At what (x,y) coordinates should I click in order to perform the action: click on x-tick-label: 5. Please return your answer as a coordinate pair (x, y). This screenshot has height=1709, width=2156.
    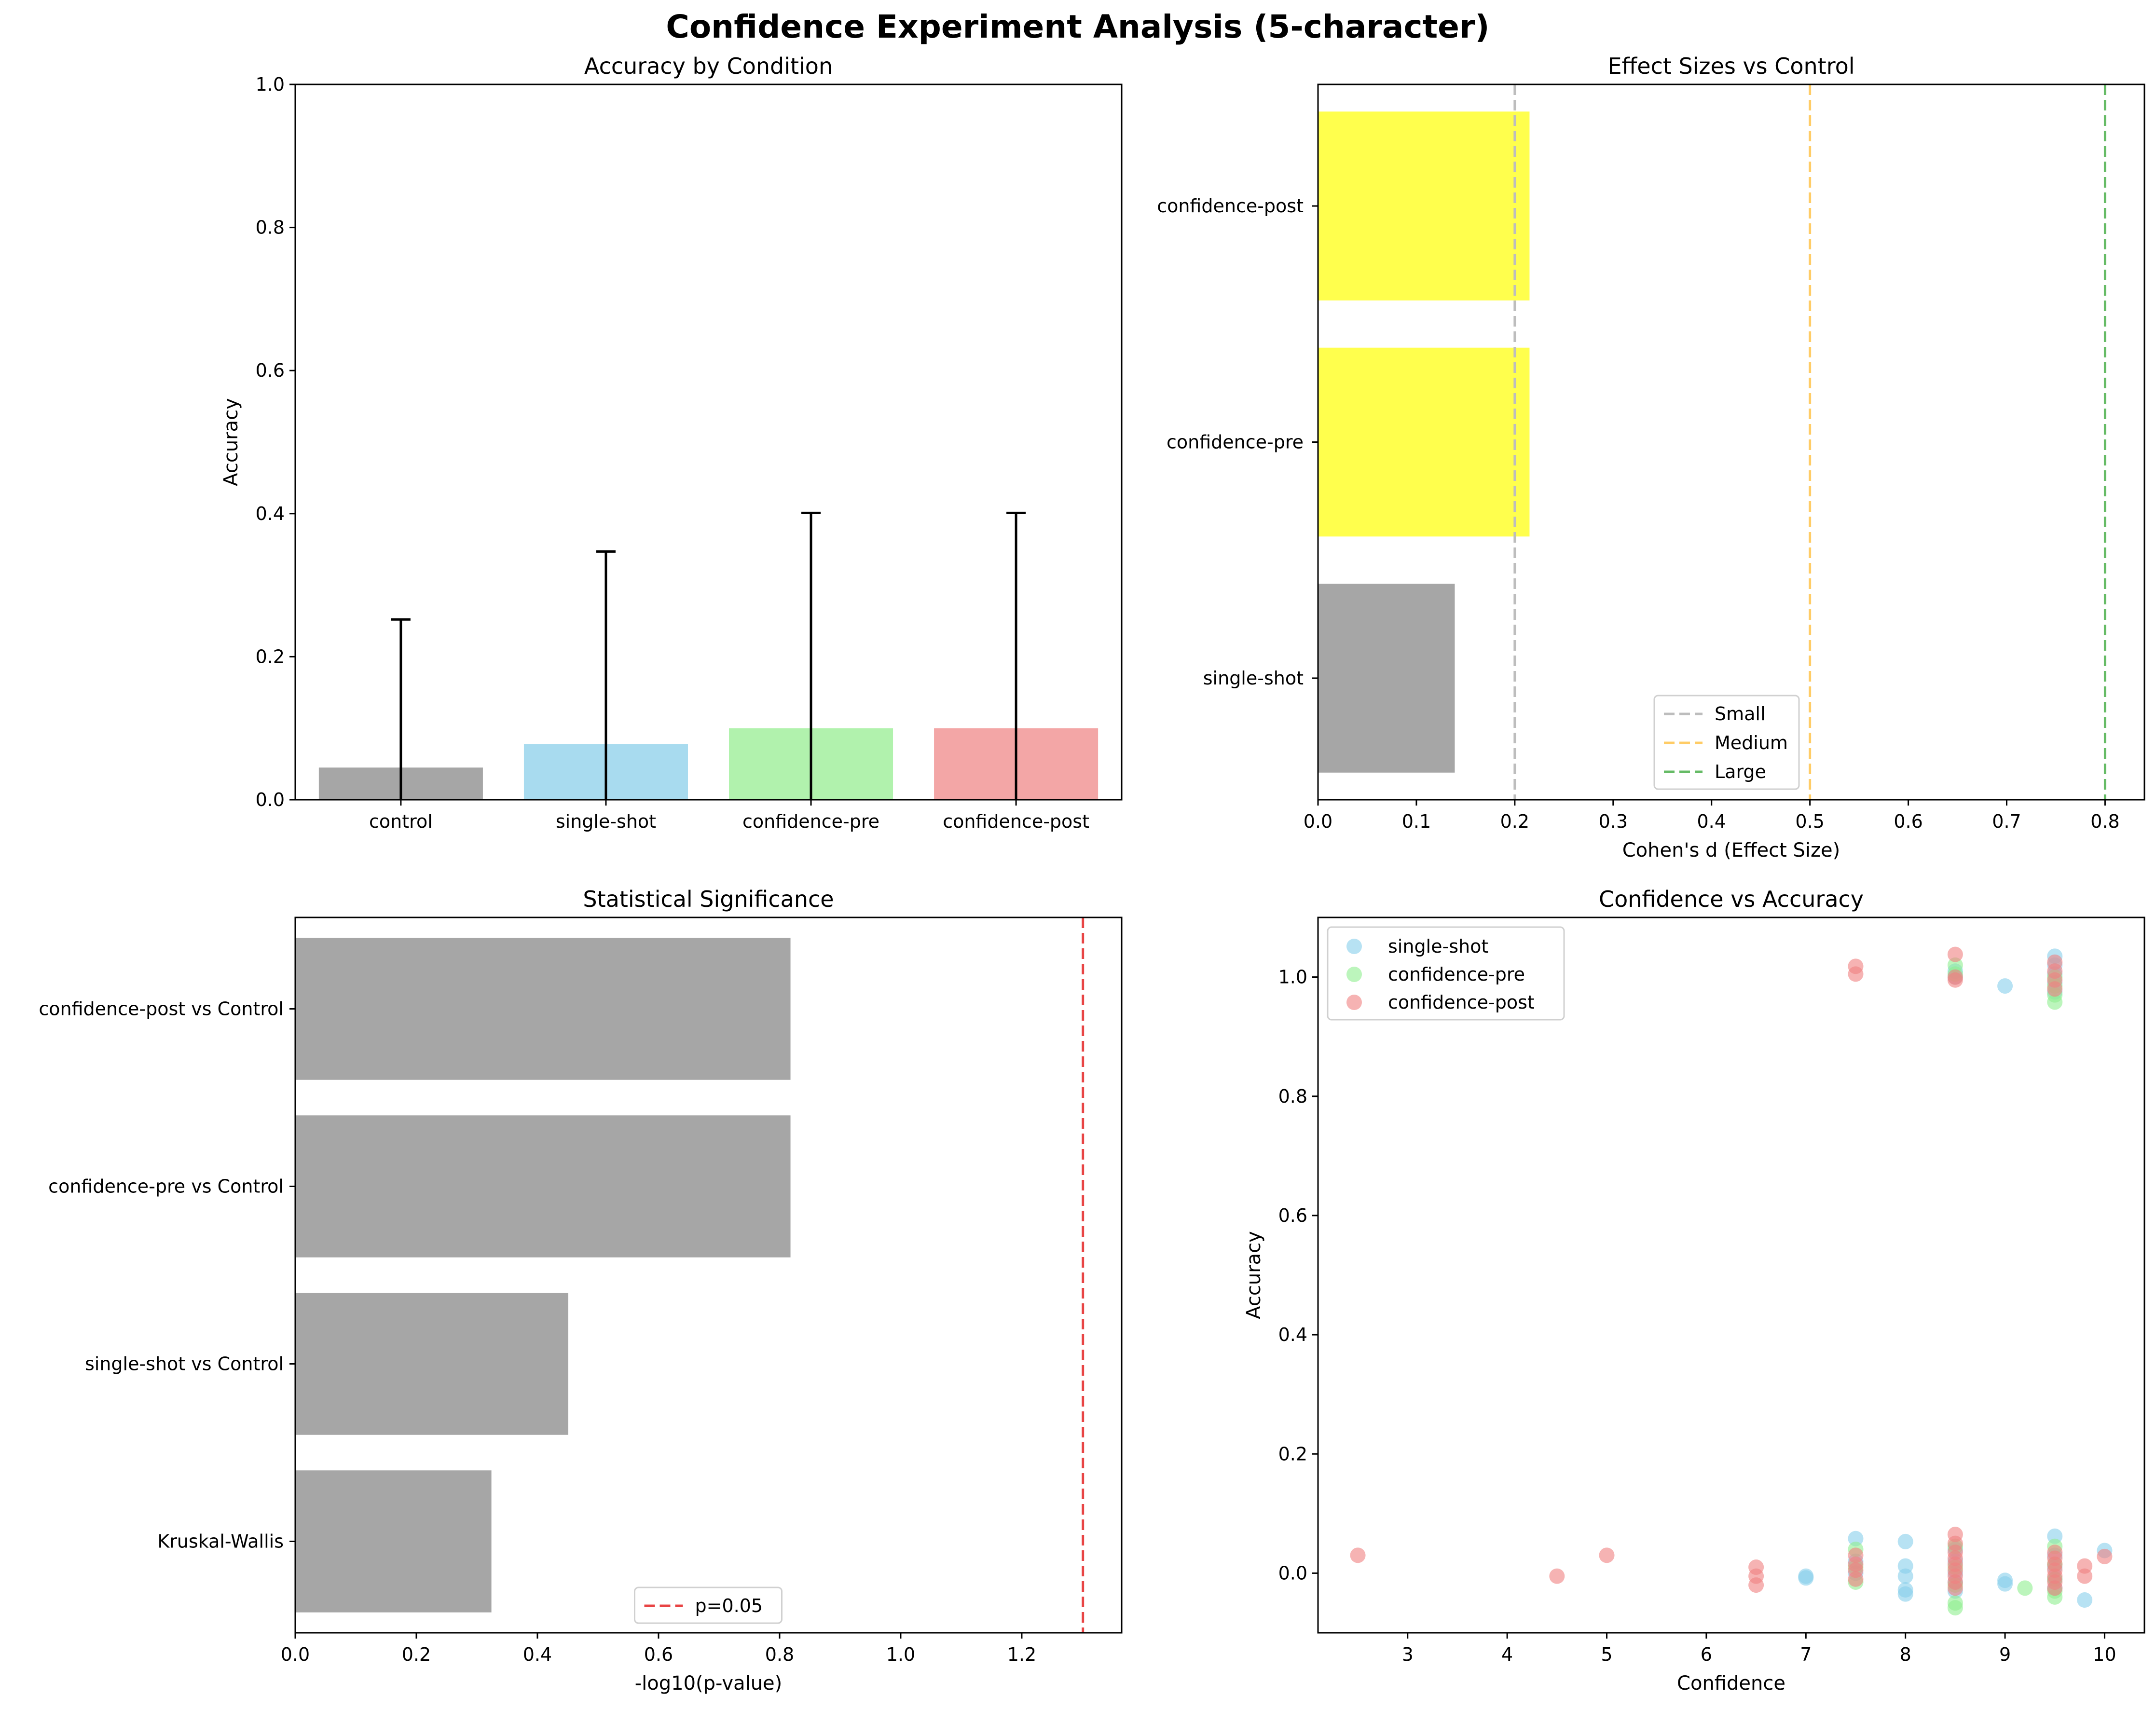
    Looking at the image, I should click on (1606, 1654).